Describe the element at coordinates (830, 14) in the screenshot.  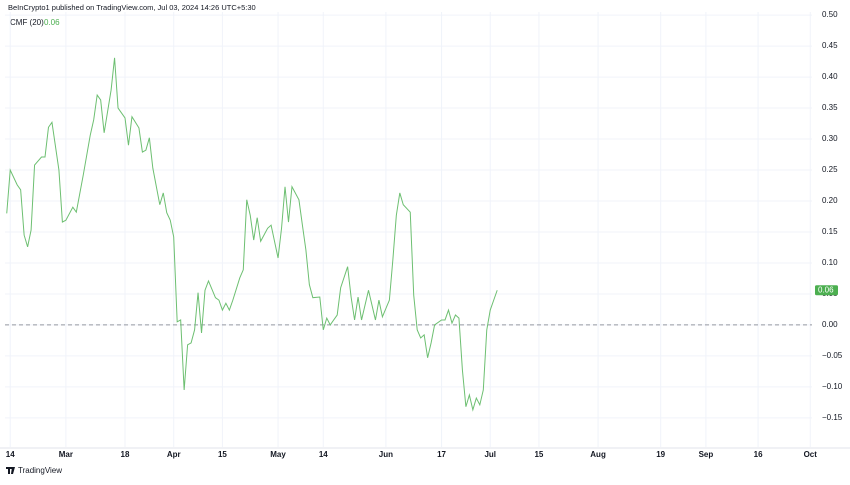
I see `y-tick-label: 0.50` at that location.